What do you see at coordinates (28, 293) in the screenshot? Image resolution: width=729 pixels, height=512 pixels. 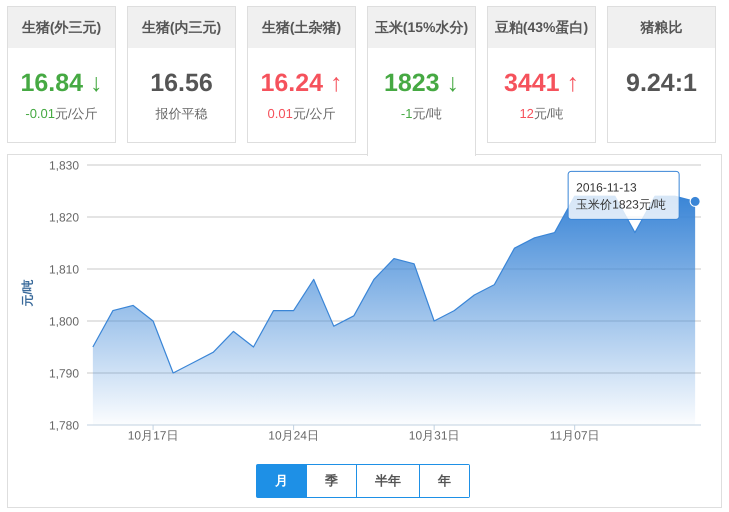 I see `y-axis-title: 元/吨` at bounding box center [28, 293].